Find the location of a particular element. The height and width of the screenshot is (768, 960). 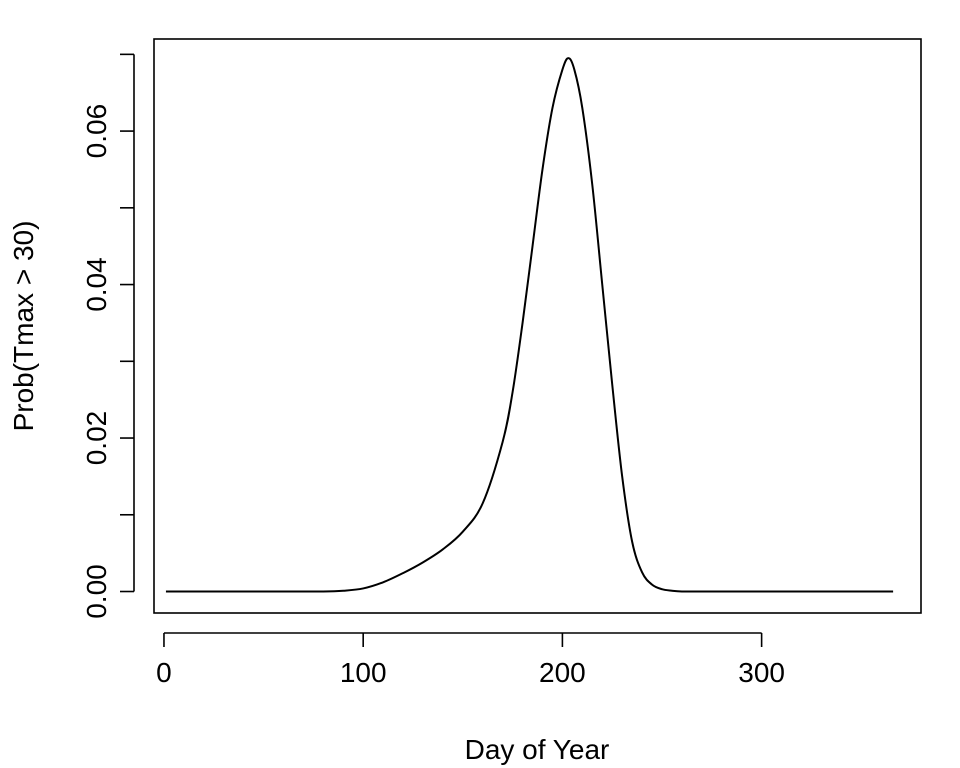

y-tick-label: 0.00 is located at coordinates (96, 591).